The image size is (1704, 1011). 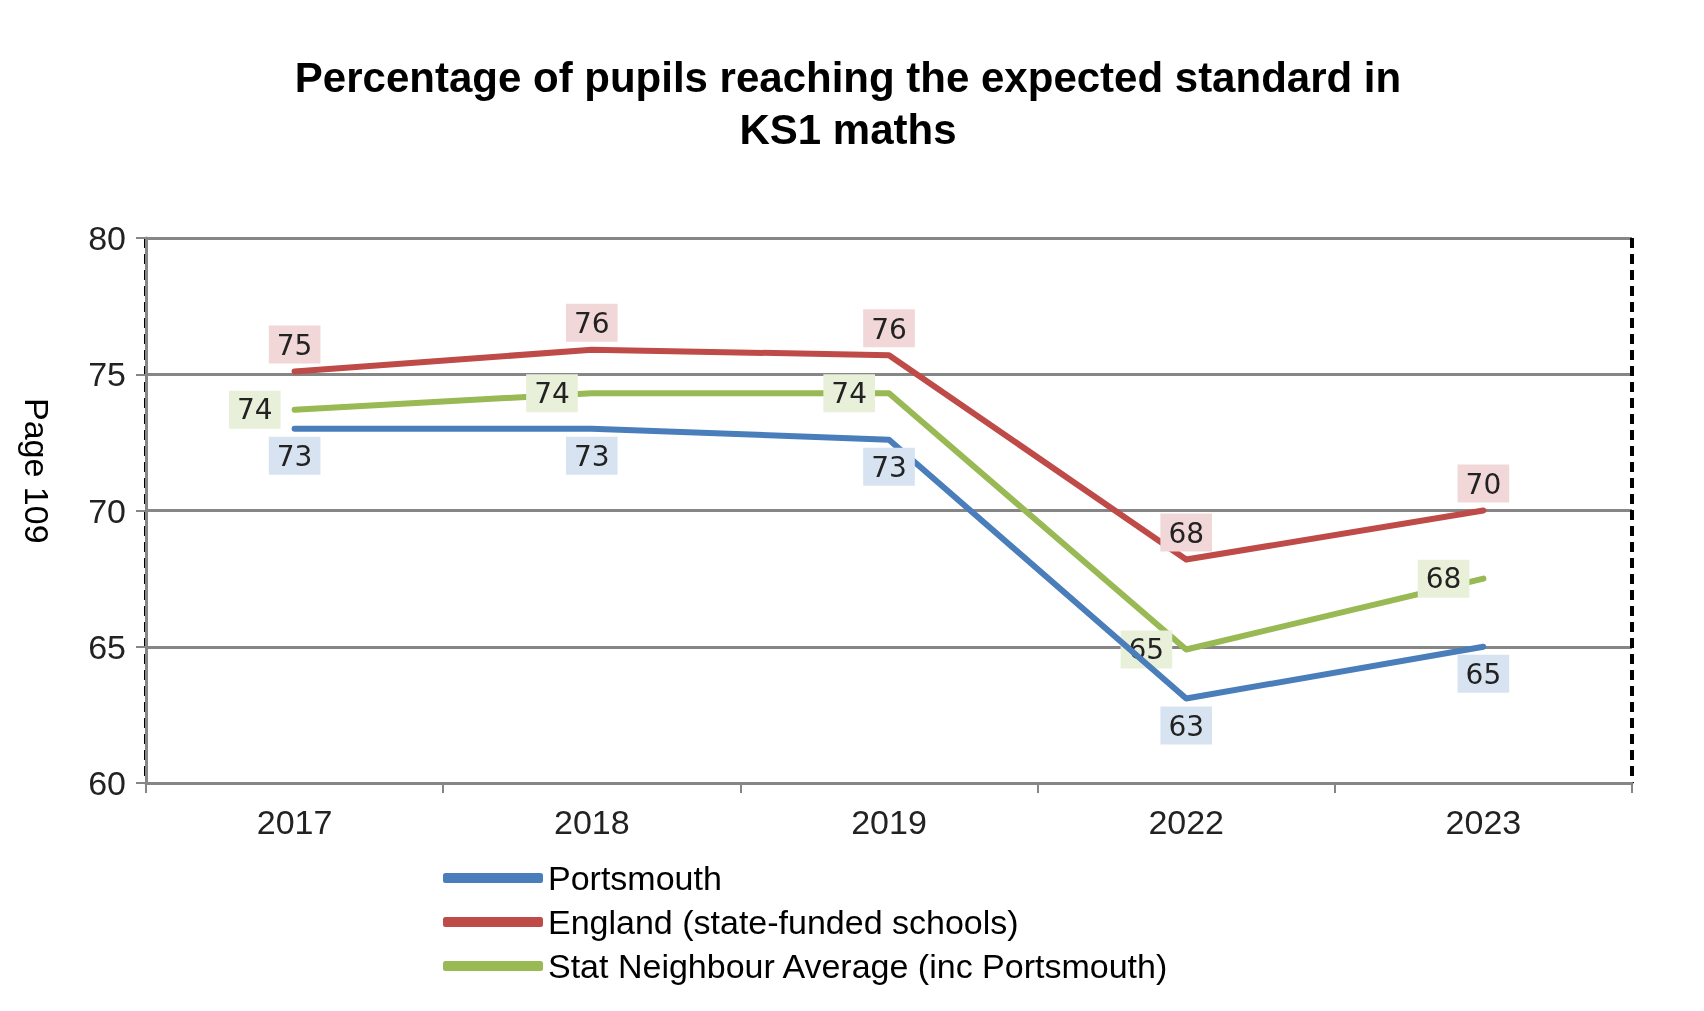 I want to click on x-tick-label: 2022, so click(x=1186, y=822).